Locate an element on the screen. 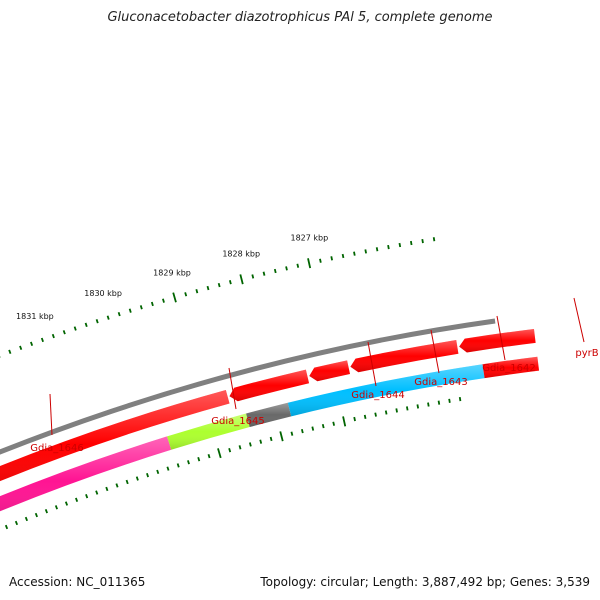  kbp-label: 1827 kbp is located at coordinates (309, 238).